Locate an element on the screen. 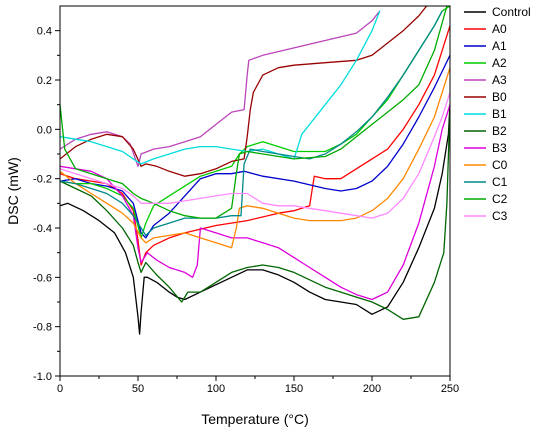 The image size is (550, 433). x-axis-title: Temperature (°C) is located at coordinates (255, 419).